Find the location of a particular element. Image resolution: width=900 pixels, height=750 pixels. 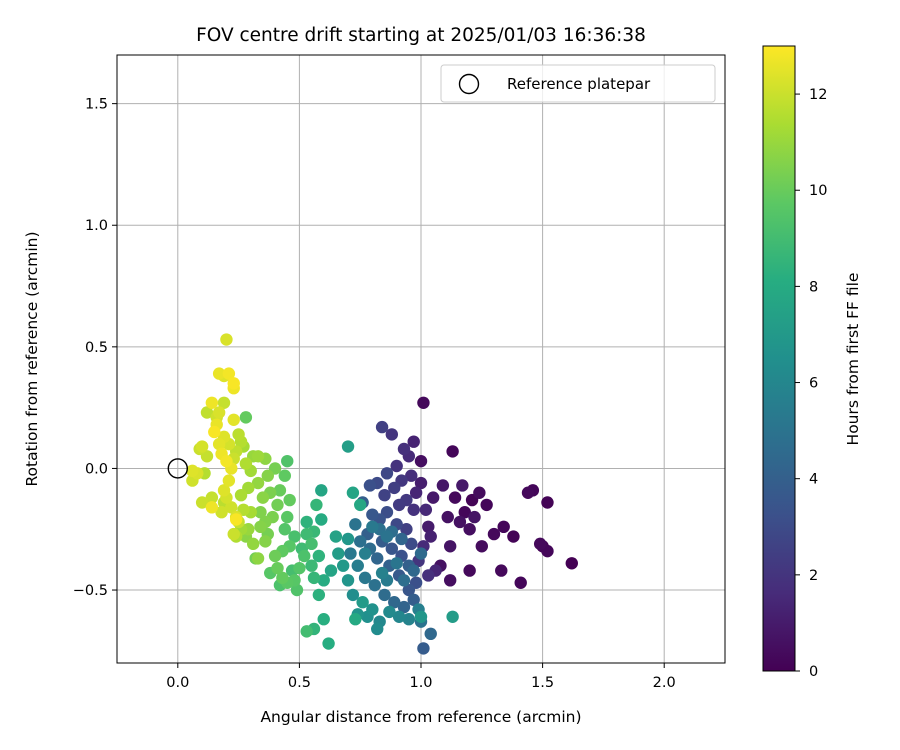

colorbar-tick-label: 2 is located at coordinates (813, 576).